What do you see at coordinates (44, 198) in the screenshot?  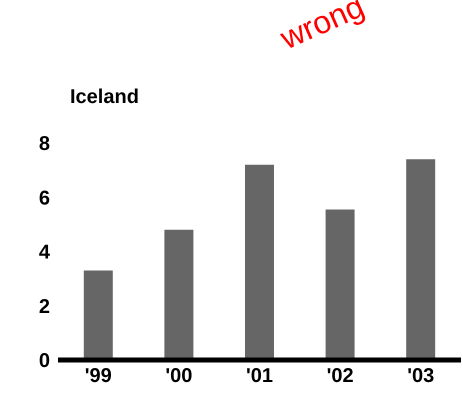 I see `y-tick-label: 6` at bounding box center [44, 198].